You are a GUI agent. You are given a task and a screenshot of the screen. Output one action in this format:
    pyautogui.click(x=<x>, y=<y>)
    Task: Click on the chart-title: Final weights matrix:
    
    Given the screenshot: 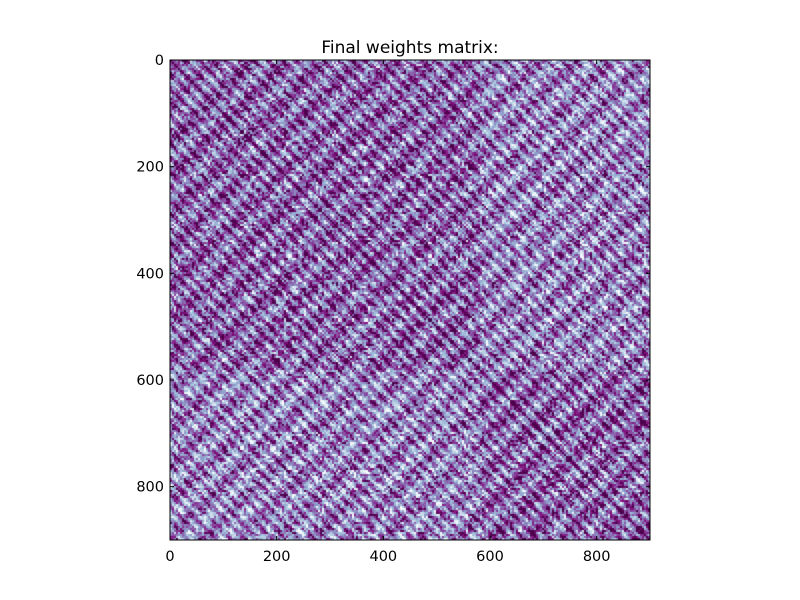 What is the action you would take?
    pyautogui.click(x=409, y=48)
    